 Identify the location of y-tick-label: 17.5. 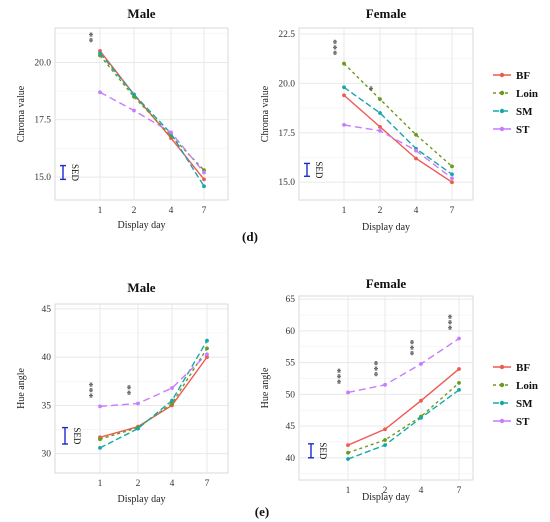
(286, 134).